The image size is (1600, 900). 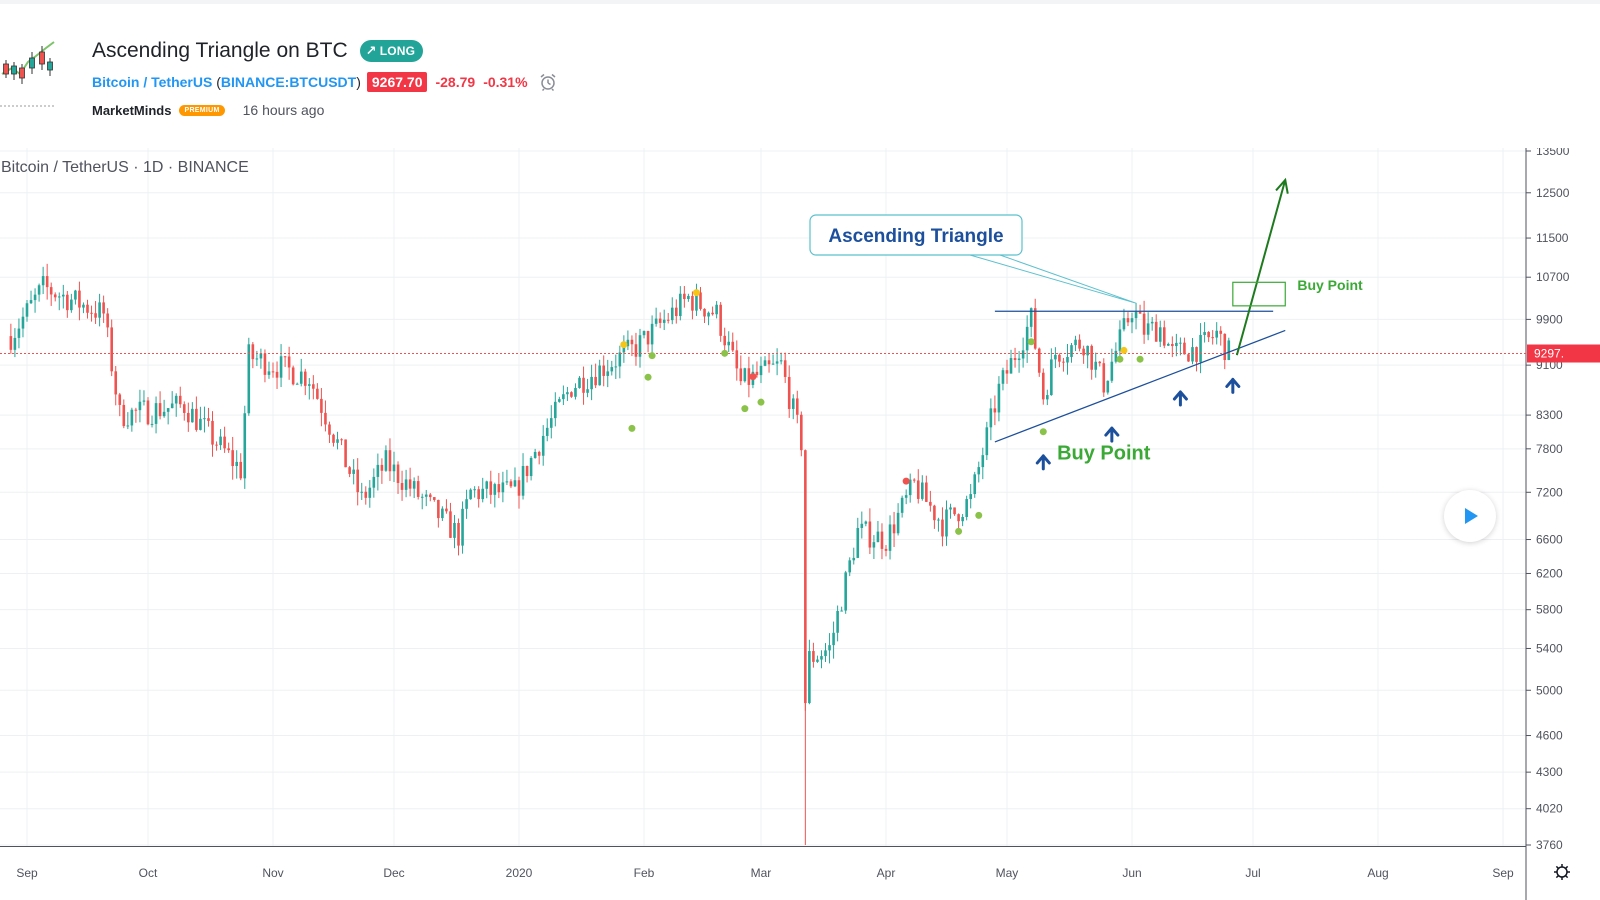 What do you see at coordinates (1549, 415) in the screenshot?
I see `y-axis-tick-label: 8300` at bounding box center [1549, 415].